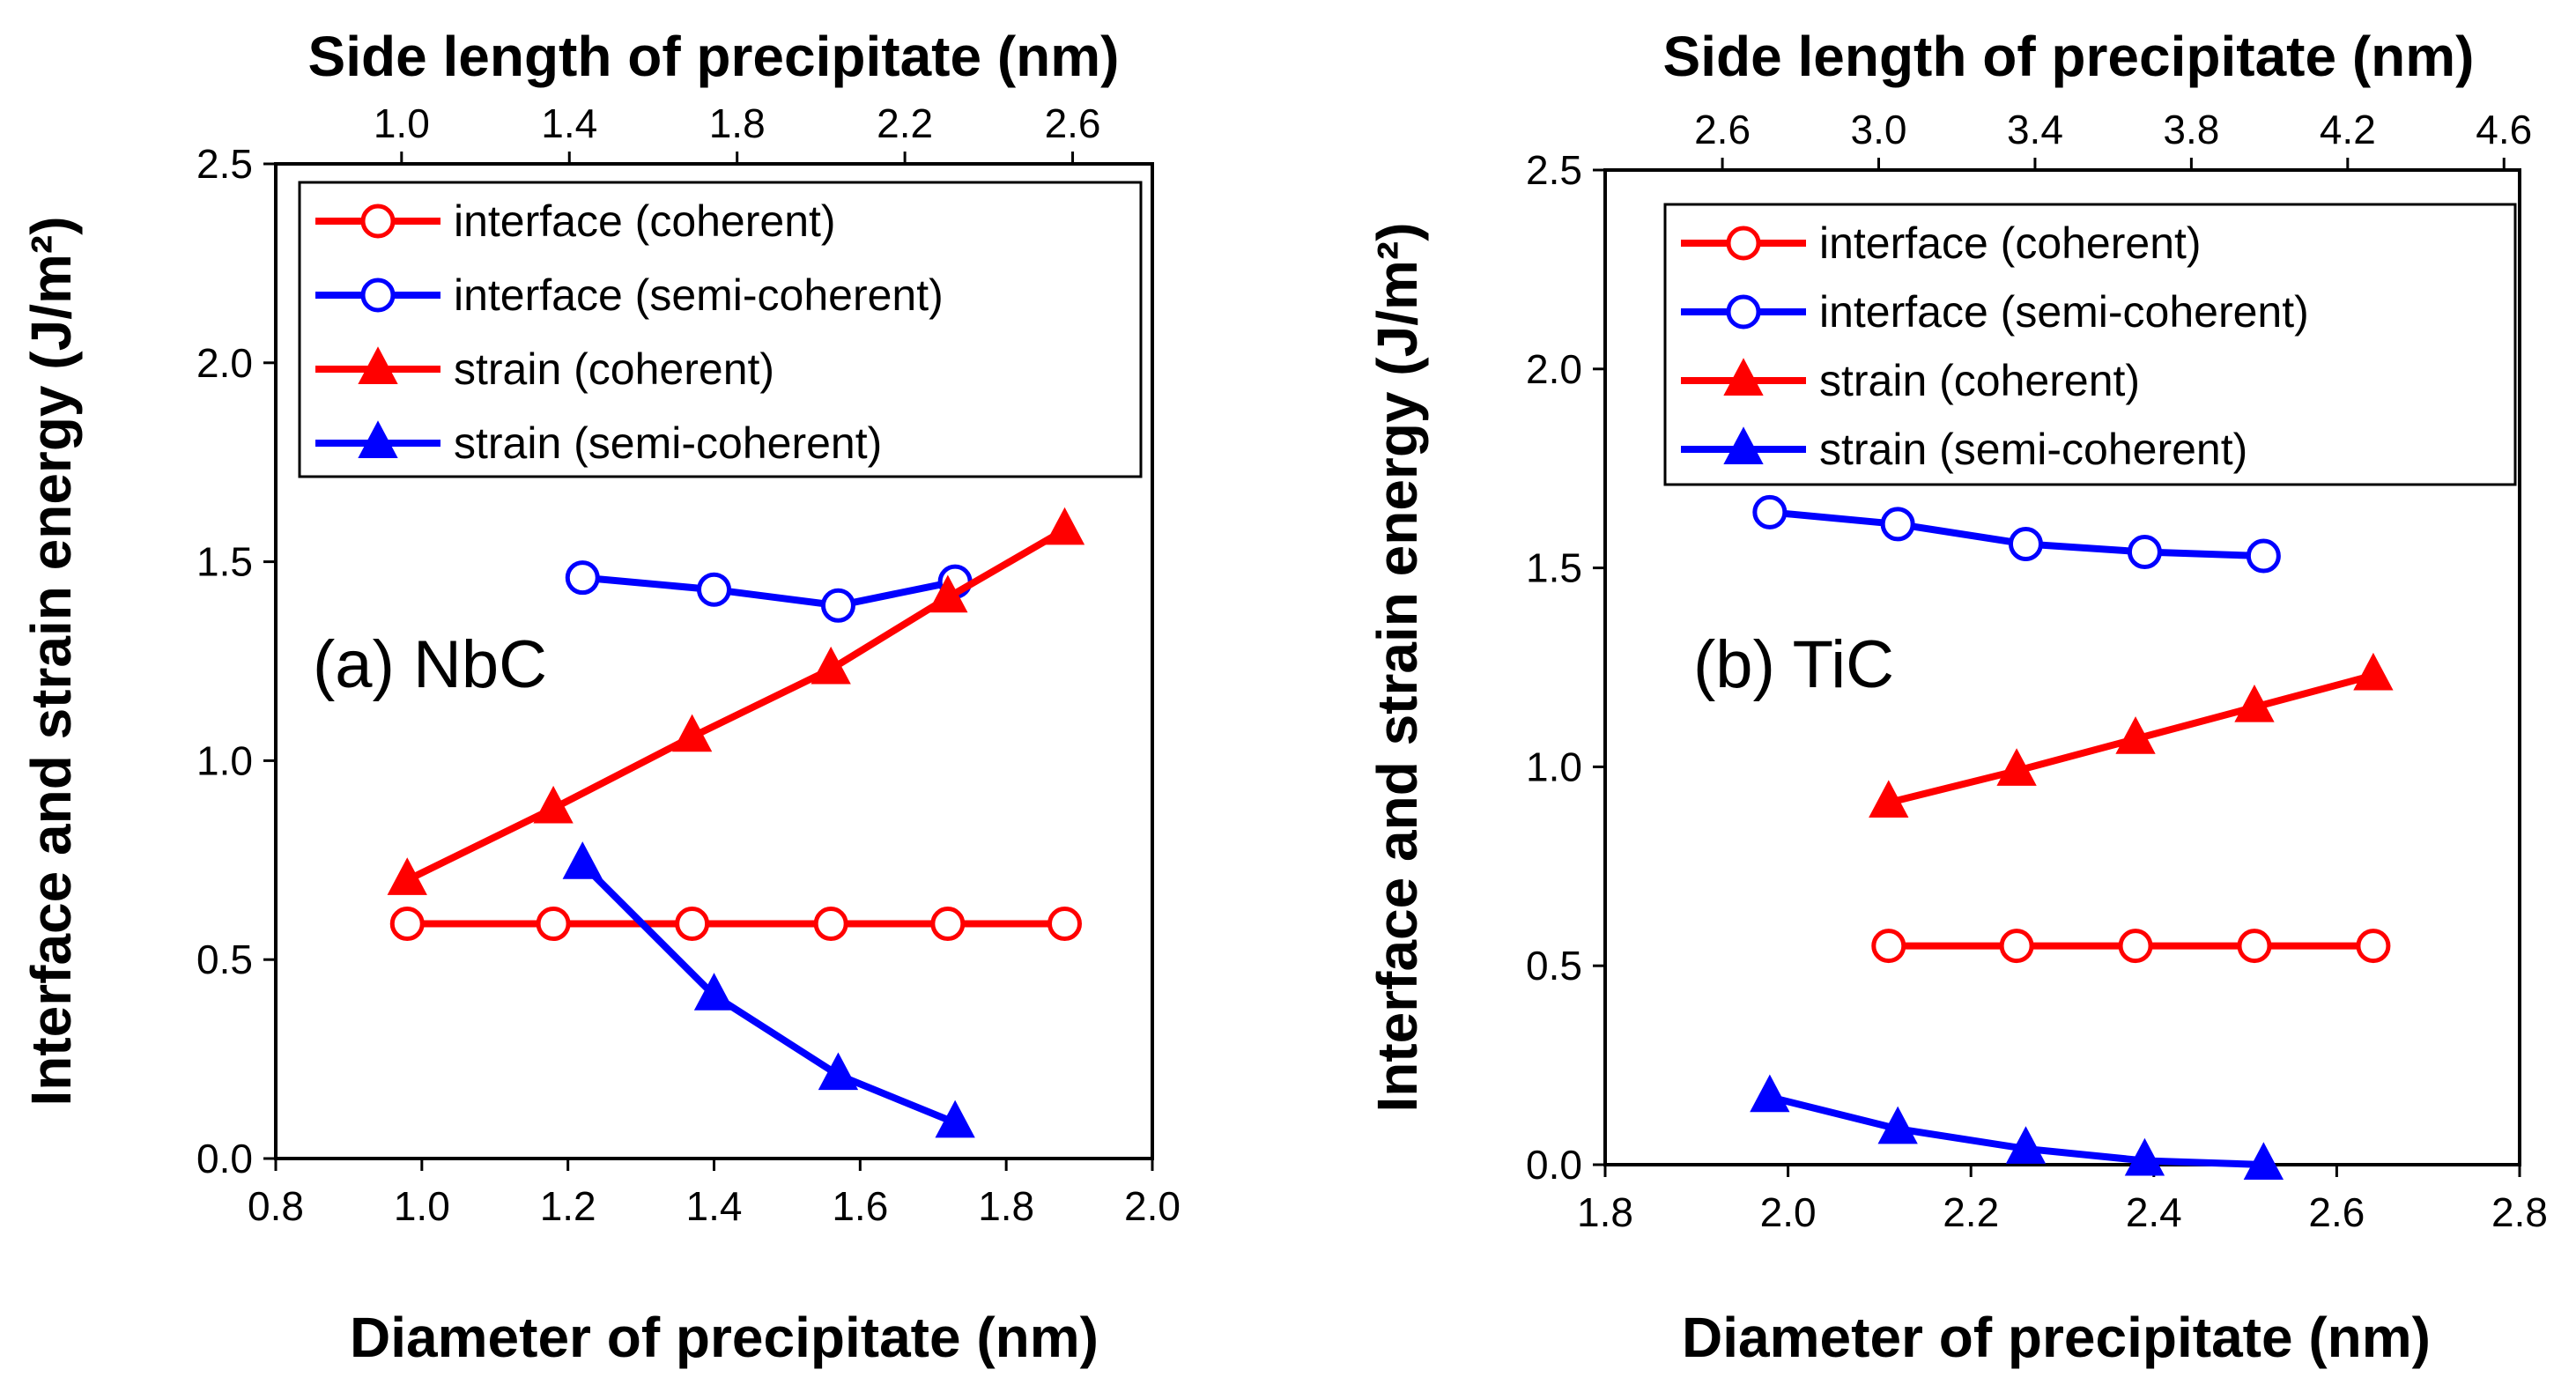 The height and width of the screenshot is (1392, 2576). Describe the element at coordinates (2191, 129) in the screenshot. I see `x2-tick-label: 3.8` at that location.